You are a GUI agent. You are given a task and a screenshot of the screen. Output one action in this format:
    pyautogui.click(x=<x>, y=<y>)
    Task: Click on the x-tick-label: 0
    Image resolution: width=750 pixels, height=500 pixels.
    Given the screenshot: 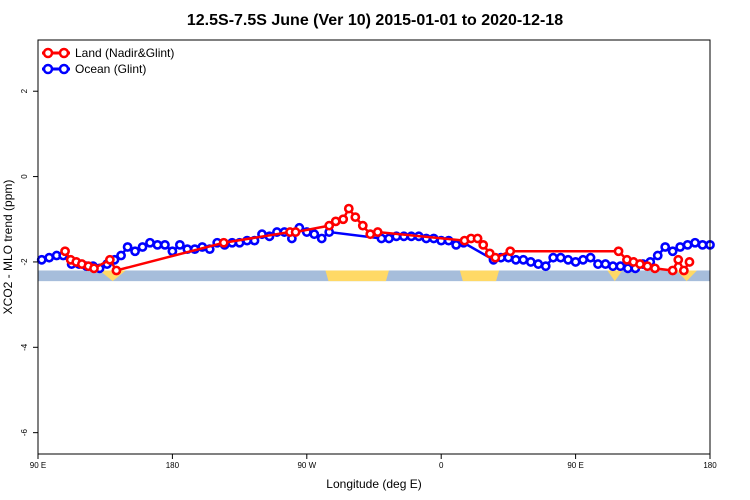 What is the action you would take?
    pyautogui.click(x=441, y=465)
    